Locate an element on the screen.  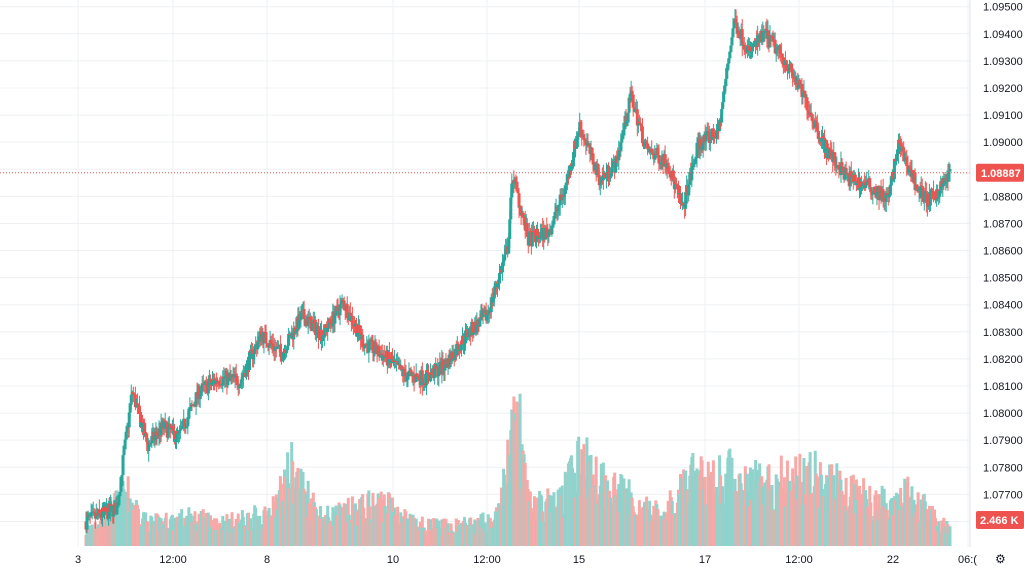
price-tick-label: 1.07900 is located at coordinates (1003, 441).